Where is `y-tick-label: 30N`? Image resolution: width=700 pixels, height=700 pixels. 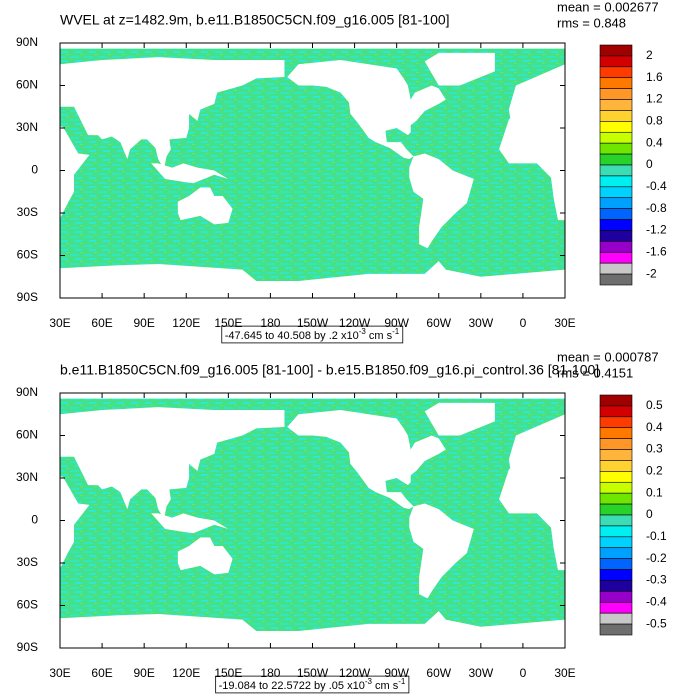
y-tick-label: 30N is located at coordinates (27, 127).